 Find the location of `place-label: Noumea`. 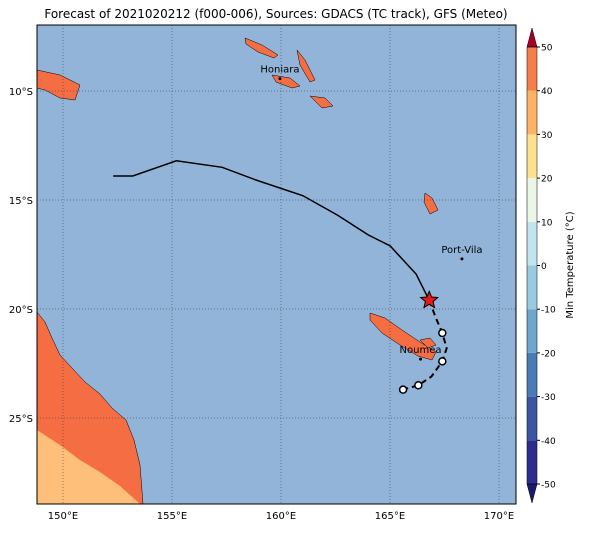

place-label: Noumea is located at coordinates (421, 350).